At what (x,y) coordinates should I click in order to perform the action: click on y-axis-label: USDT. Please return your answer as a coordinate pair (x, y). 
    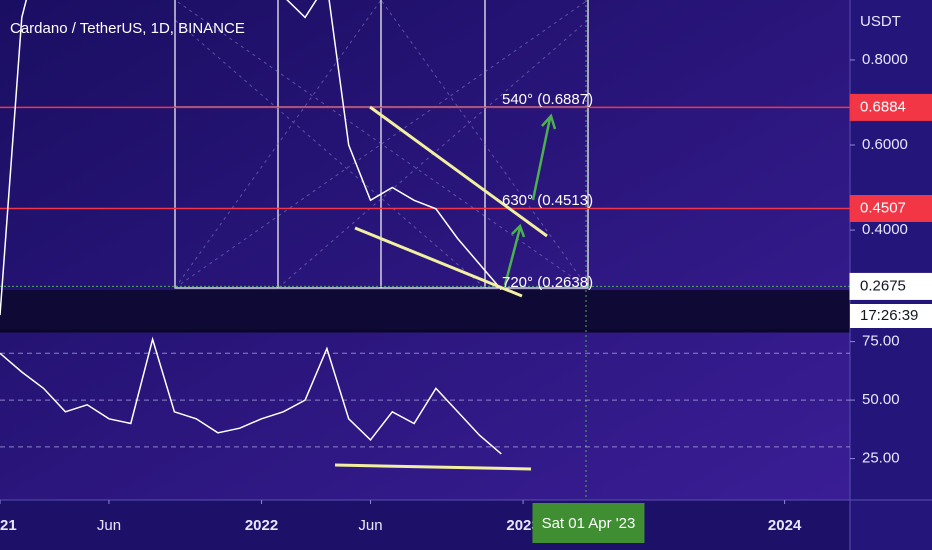
    Looking at the image, I should click on (880, 21).